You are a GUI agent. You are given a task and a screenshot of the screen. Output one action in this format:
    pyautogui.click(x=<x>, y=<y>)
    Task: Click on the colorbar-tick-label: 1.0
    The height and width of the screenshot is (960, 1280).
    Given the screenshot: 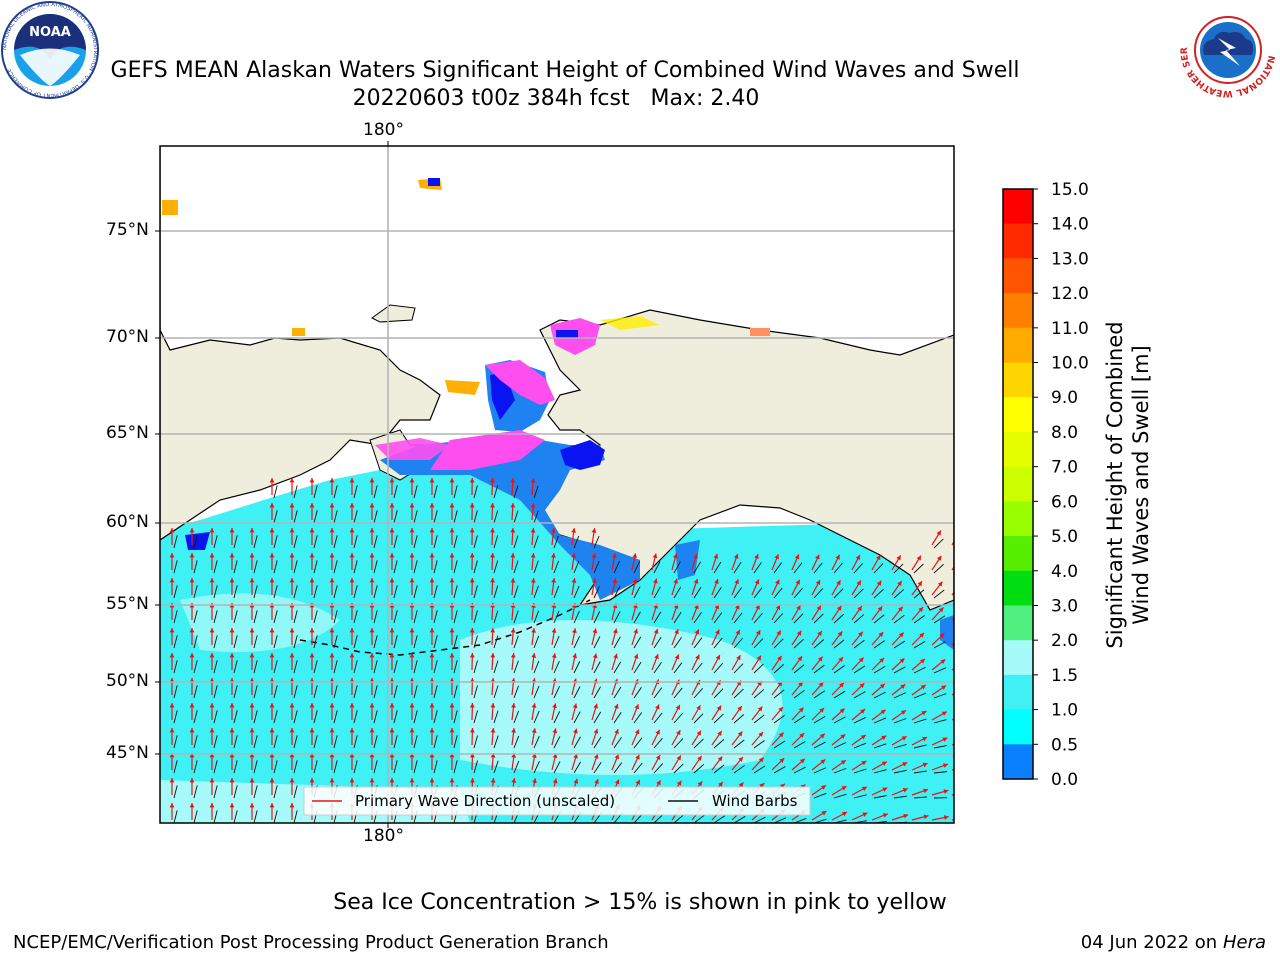 What is the action you would take?
    pyautogui.click(x=1064, y=711)
    